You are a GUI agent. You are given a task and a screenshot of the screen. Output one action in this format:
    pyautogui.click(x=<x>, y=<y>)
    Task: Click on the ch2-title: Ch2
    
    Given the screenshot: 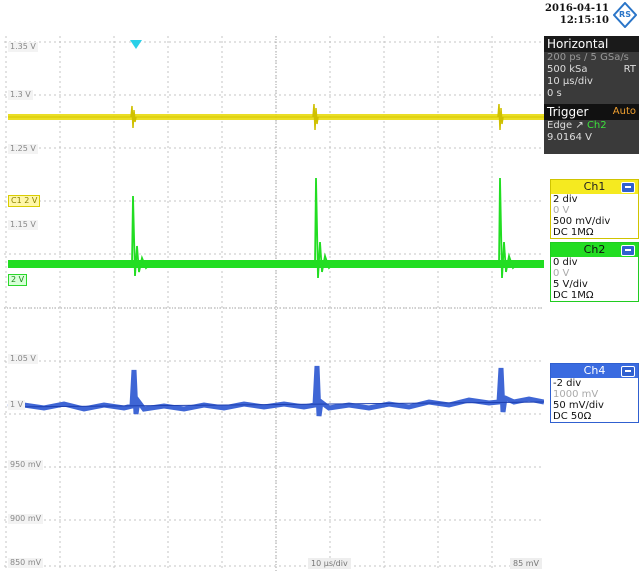 What is the action you would take?
    pyautogui.click(x=594, y=249)
    